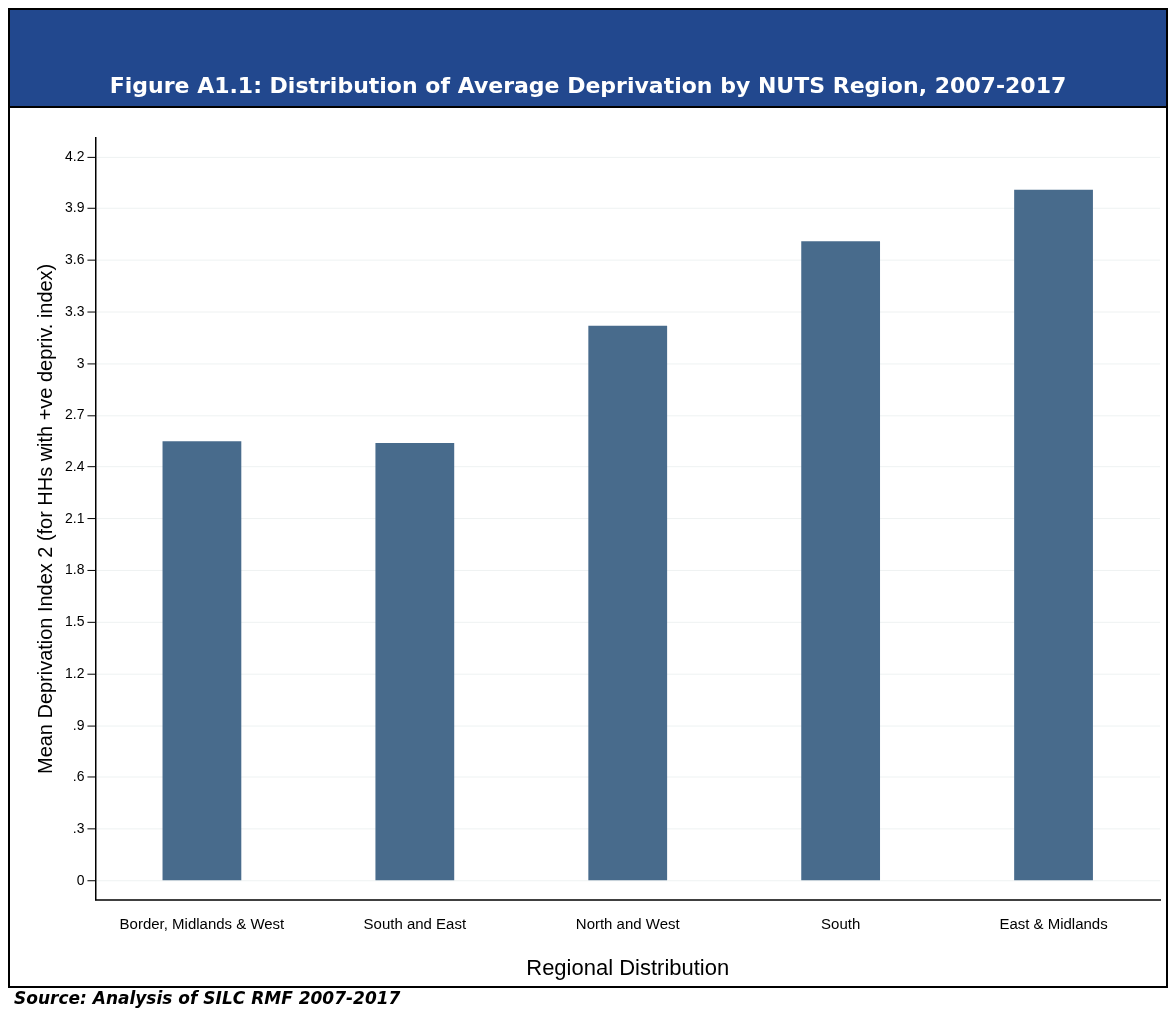 This screenshot has width=1173, height=1024. What do you see at coordinates (628, 967) in the screenshot?
I see `x-axis-title: Regional Distribution` at bounding box center [628, 967].